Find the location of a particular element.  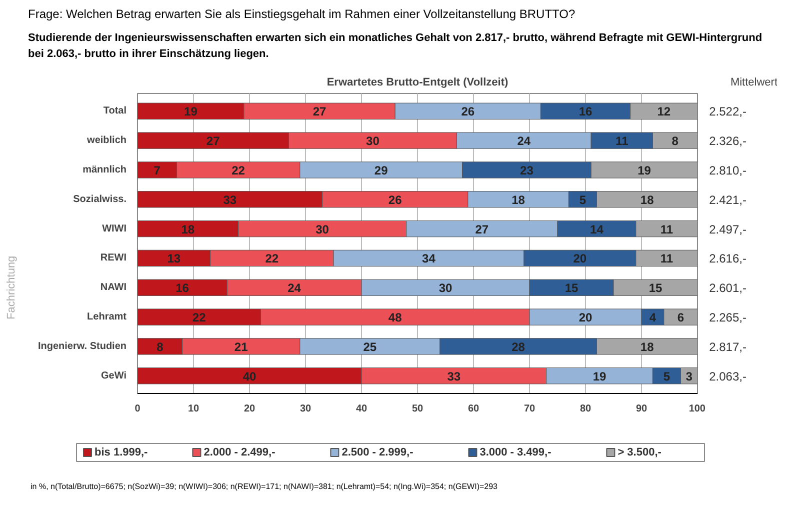

y-tick-label: REWI is located at coordinates (113, 258).